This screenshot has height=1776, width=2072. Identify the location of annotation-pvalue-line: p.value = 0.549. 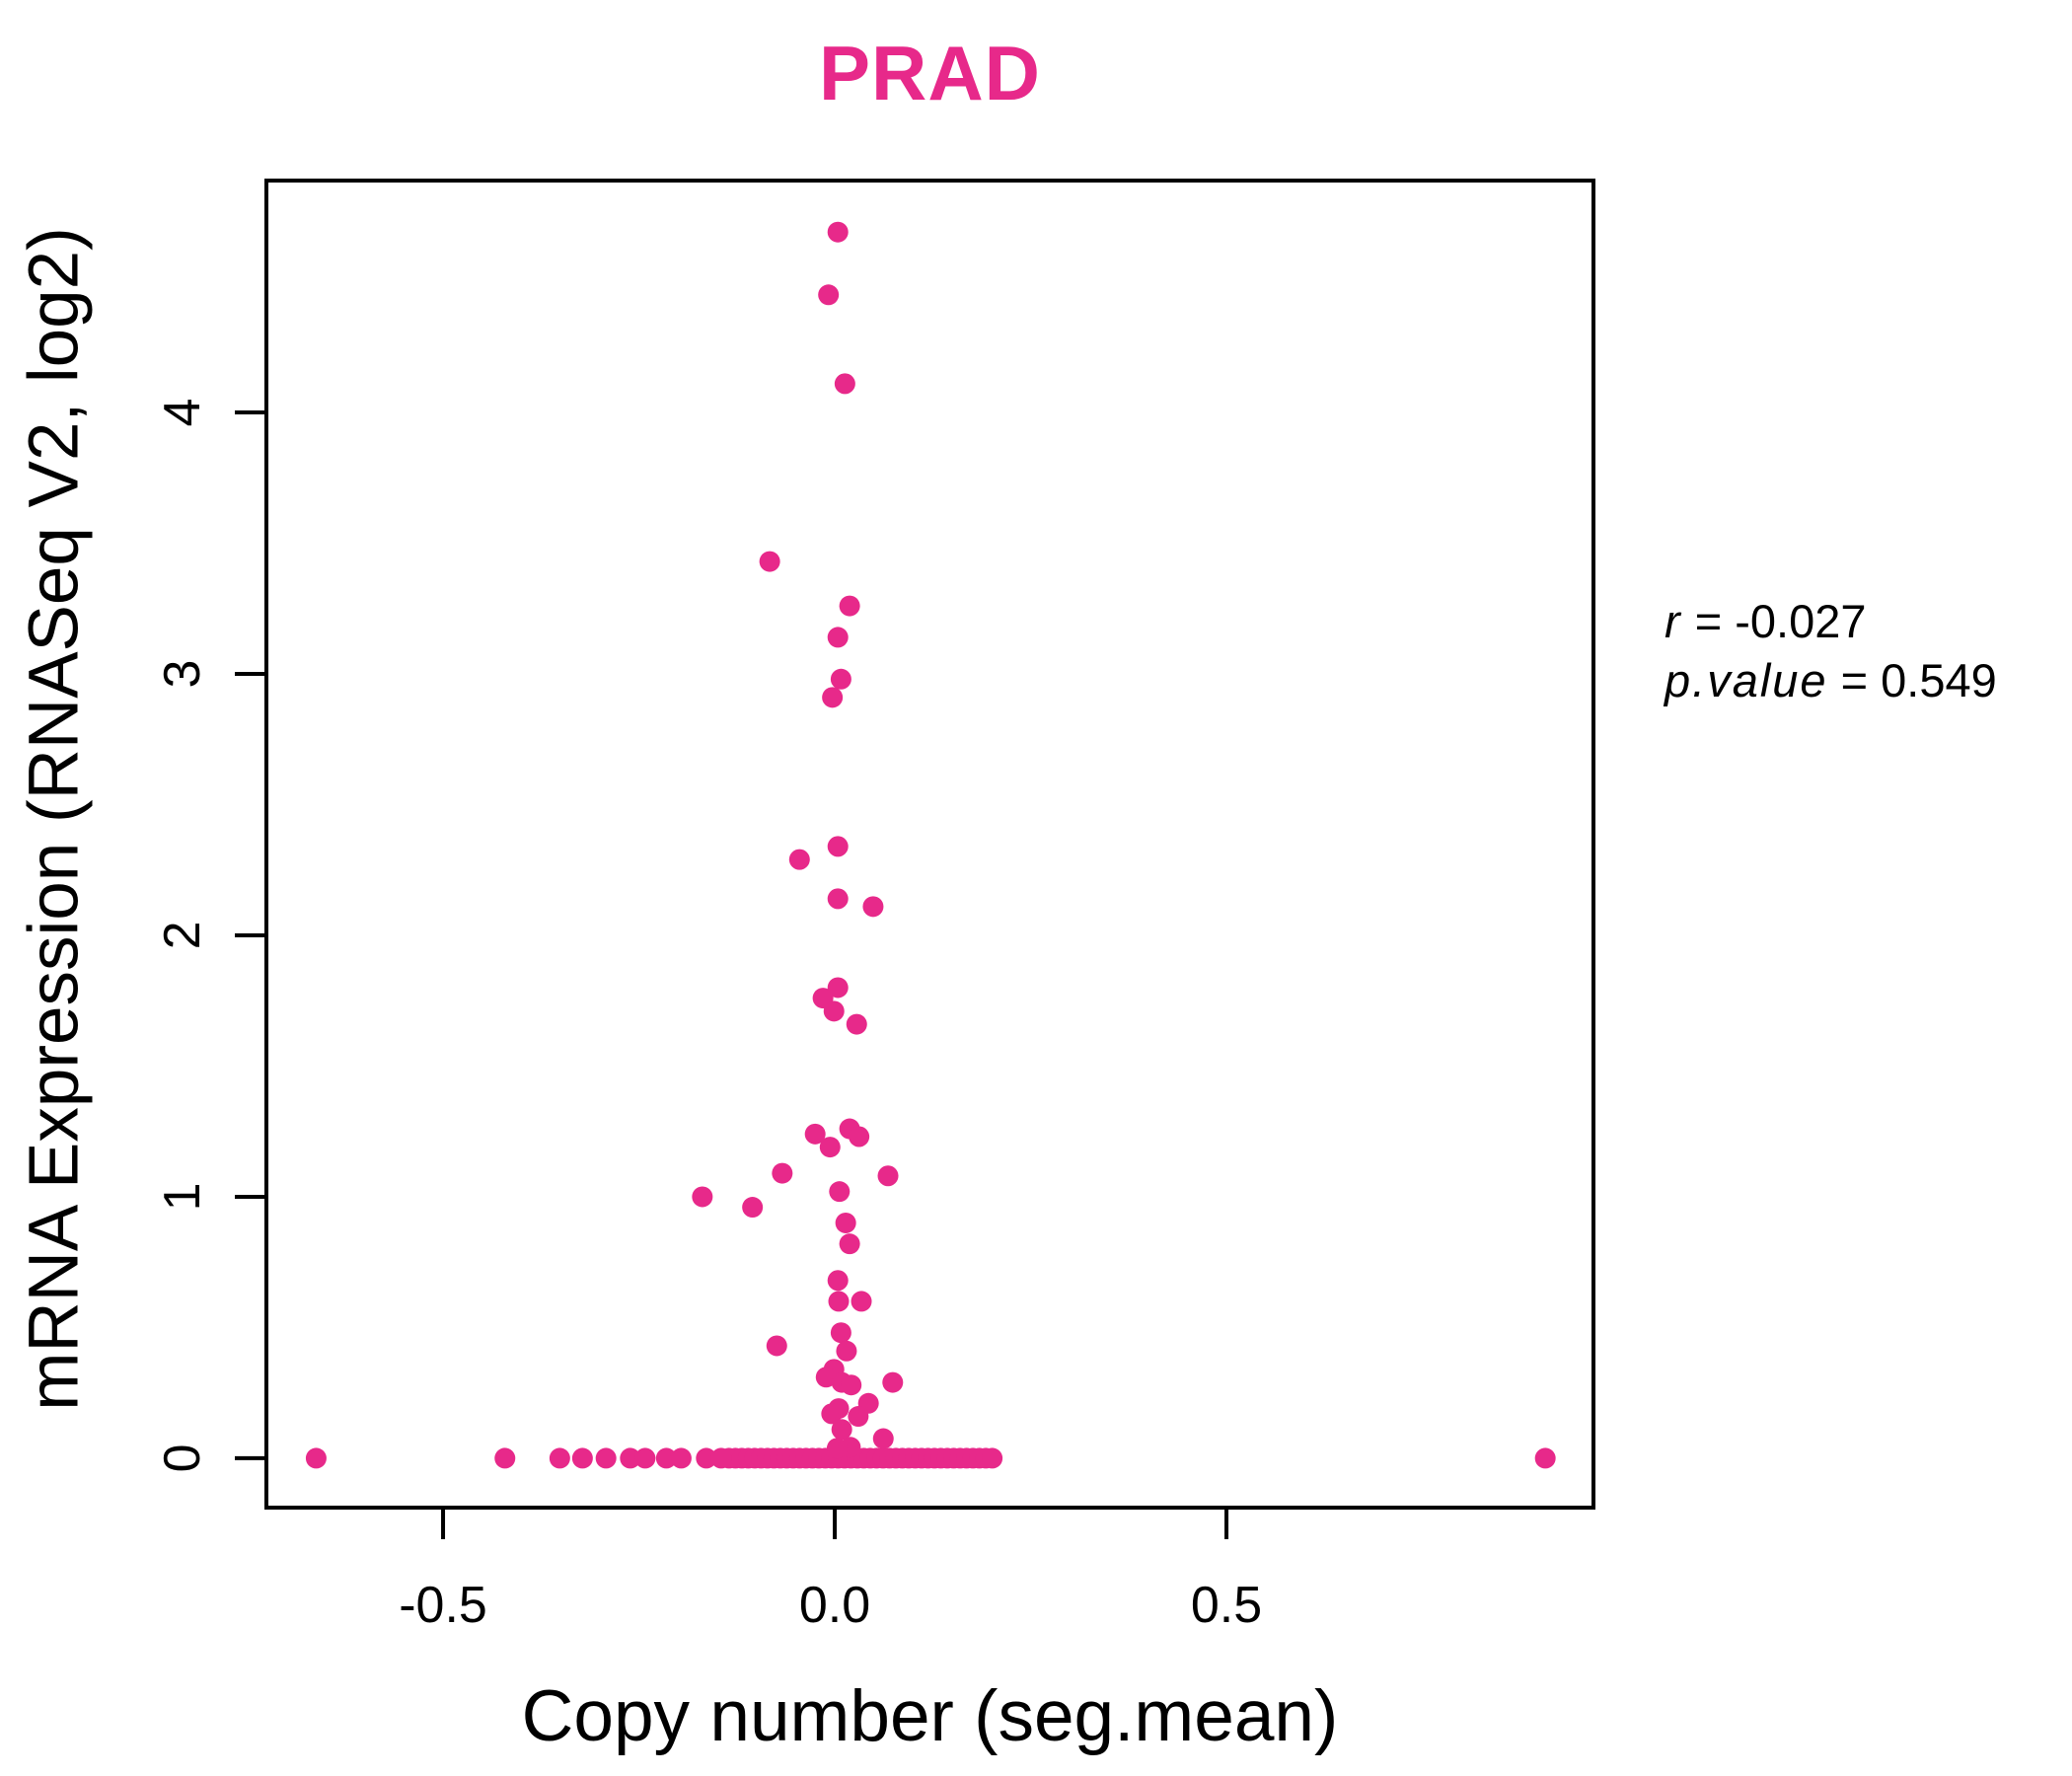
(1831, 681).